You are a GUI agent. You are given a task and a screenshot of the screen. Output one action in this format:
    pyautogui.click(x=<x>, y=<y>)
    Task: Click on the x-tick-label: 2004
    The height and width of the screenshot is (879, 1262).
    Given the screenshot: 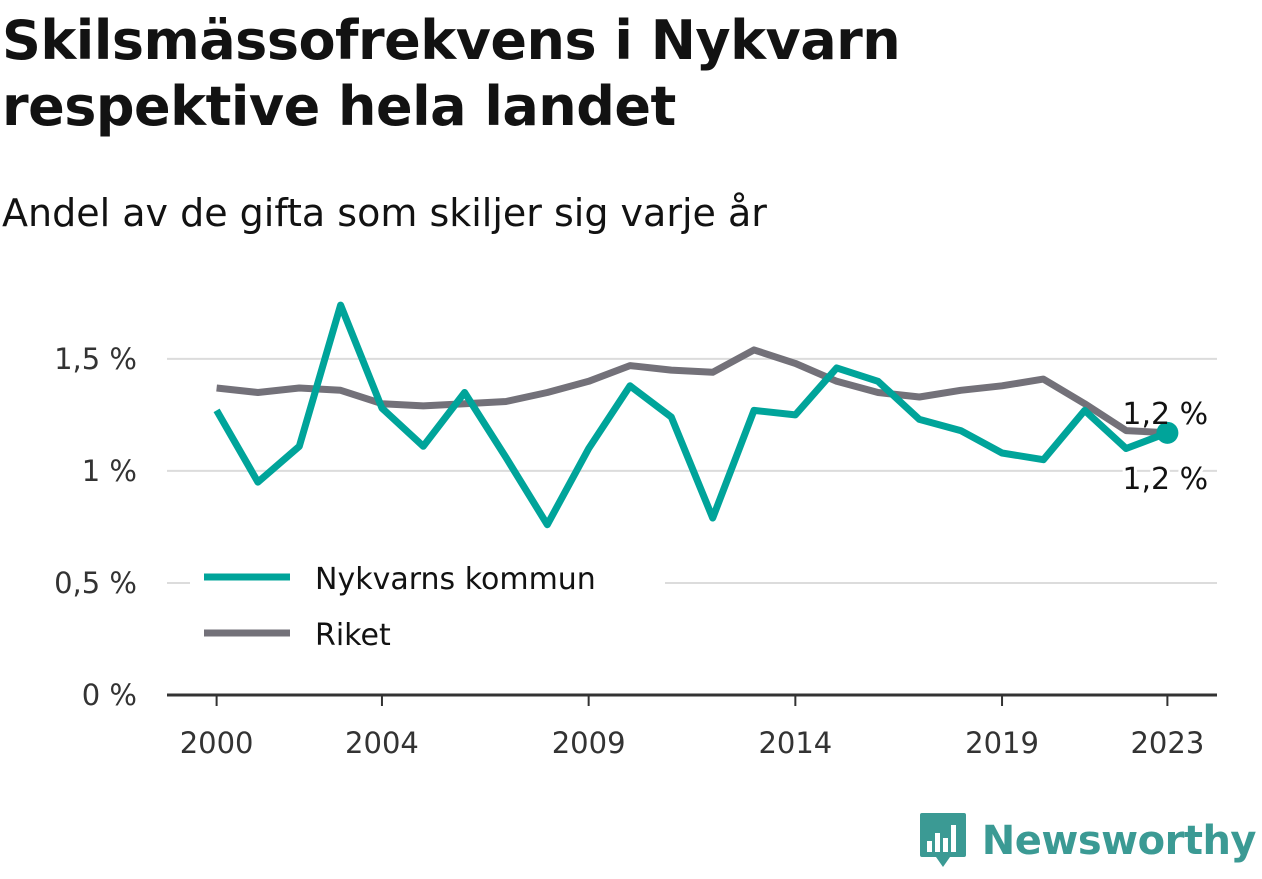 What is the action you would take?
    pyautogui.click(x=382, y=743)
    